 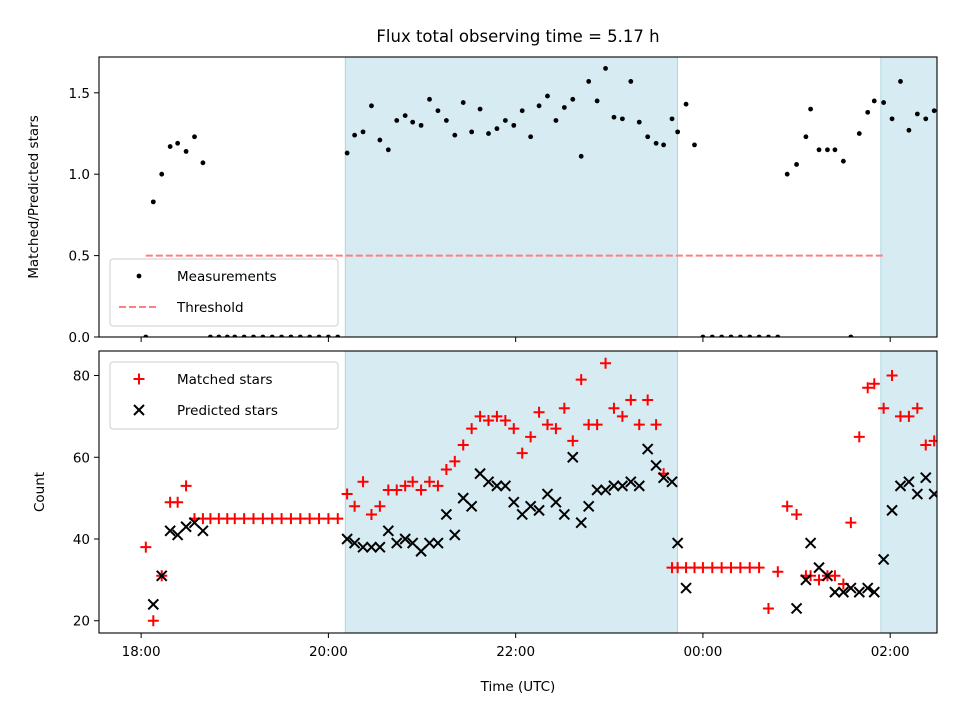 What do you see at coordinates (702, 652) in the screenshot?
I see `x-tick-label: 00:00` at bounding box center [702, 652].